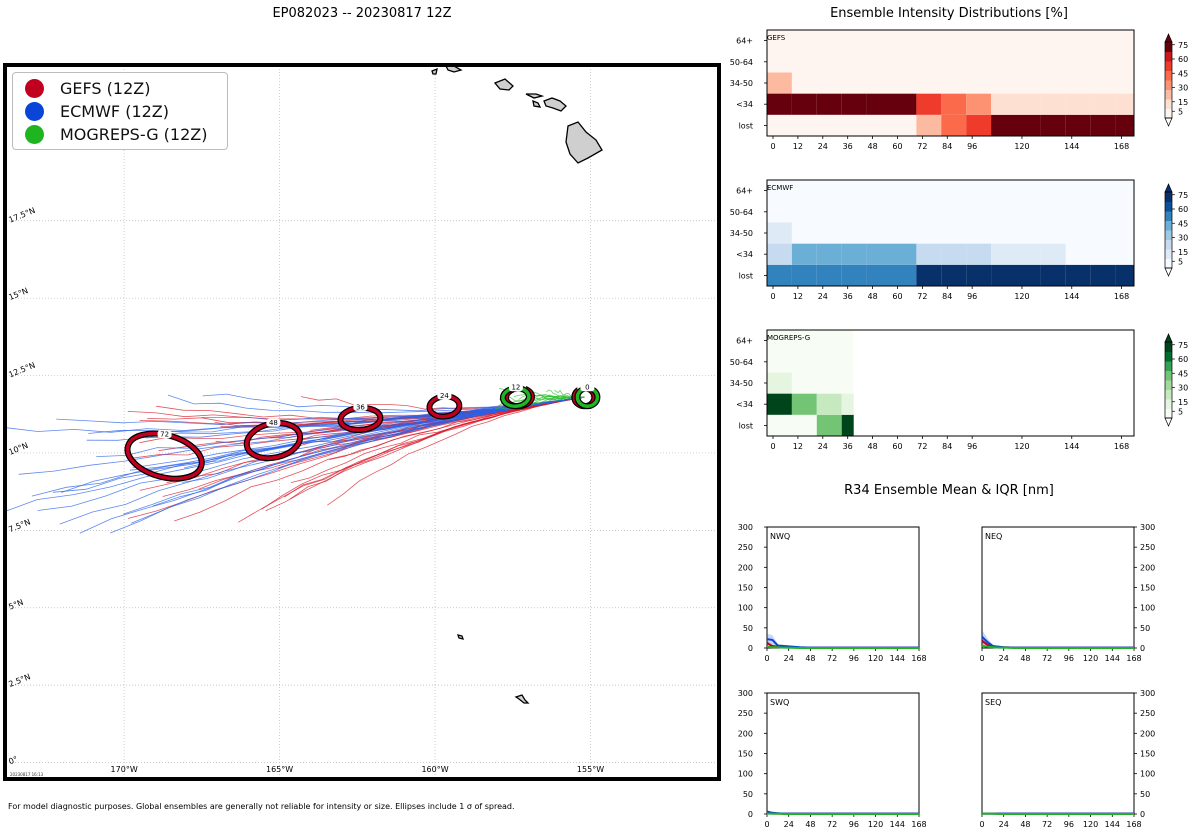 This screenshot has height=840, width=1200. Describe the element at coordinates (1147, 713) in the screenshot. I see `r34-y-label: 250` at that location.